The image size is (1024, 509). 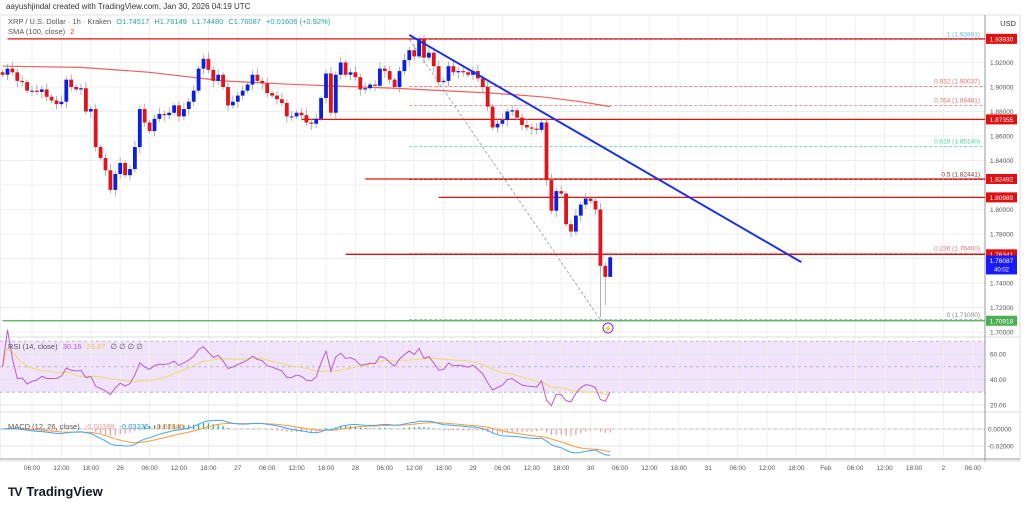 I want to click on price-tick-label: 1.70000, so click(x=1002, y=333).